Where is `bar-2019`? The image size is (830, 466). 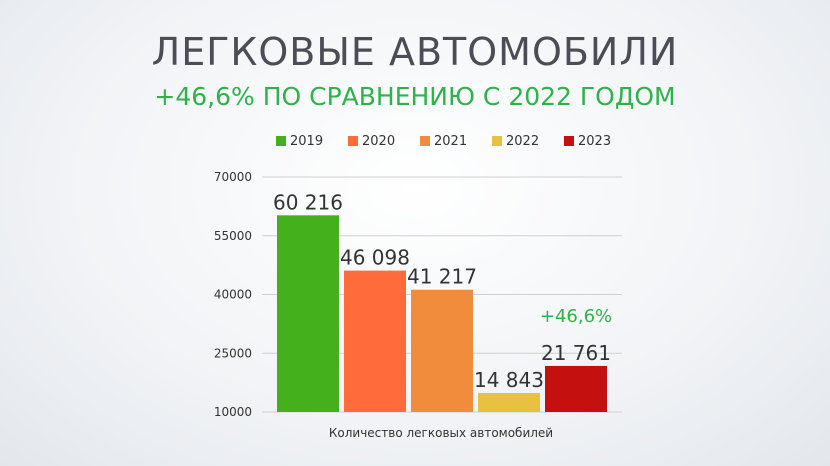 bar-2019 is located at coordinates (308, 313).